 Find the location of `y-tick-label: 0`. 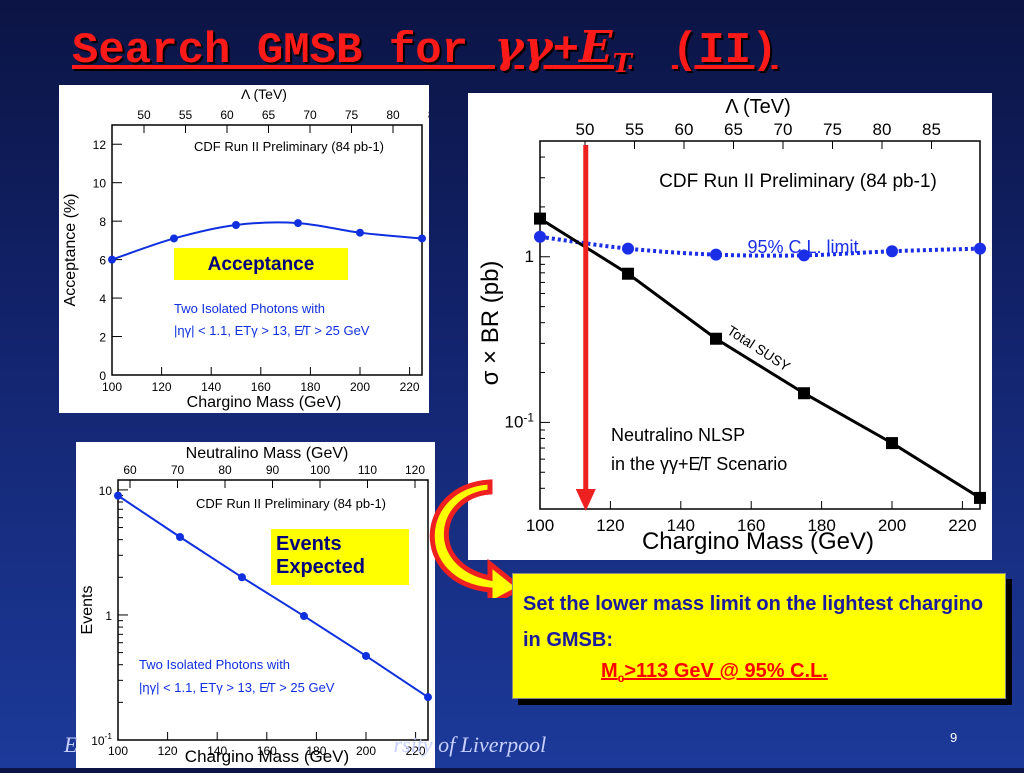

y-tick-label: 0 is located at coordinates (102, 376).